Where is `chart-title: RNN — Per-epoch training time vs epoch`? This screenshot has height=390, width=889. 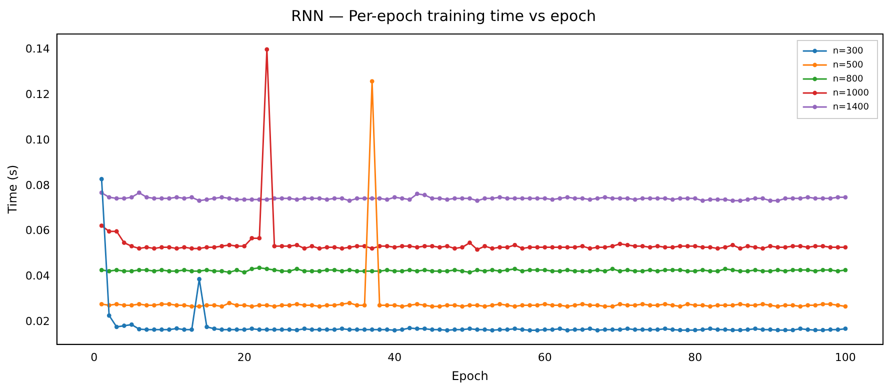
chart-title: RNN — Per-epoch training time vs epoch is located at coordinates (443, 15).